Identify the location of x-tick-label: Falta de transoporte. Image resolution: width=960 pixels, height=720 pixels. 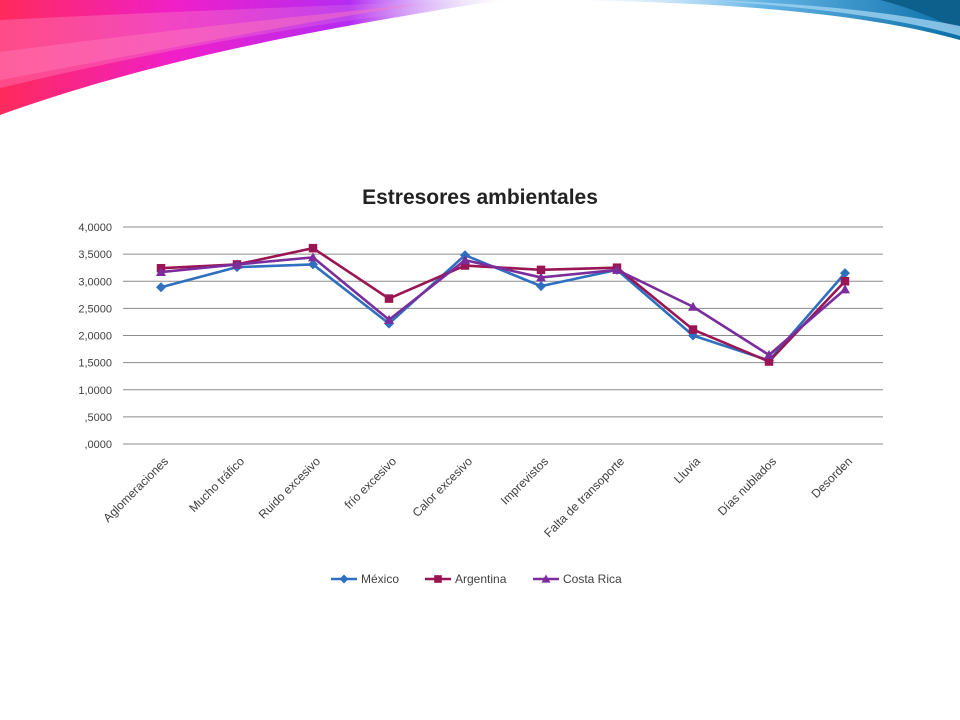
(584, 497).